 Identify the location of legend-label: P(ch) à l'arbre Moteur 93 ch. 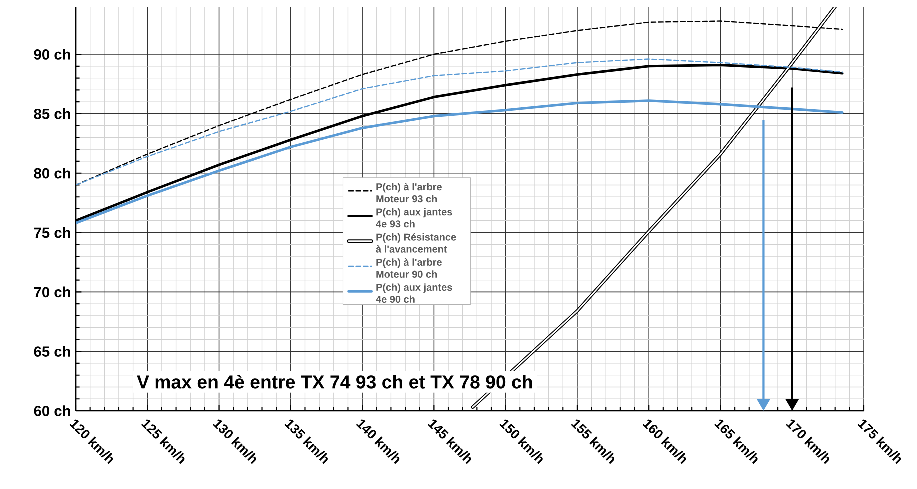
(409, 193).